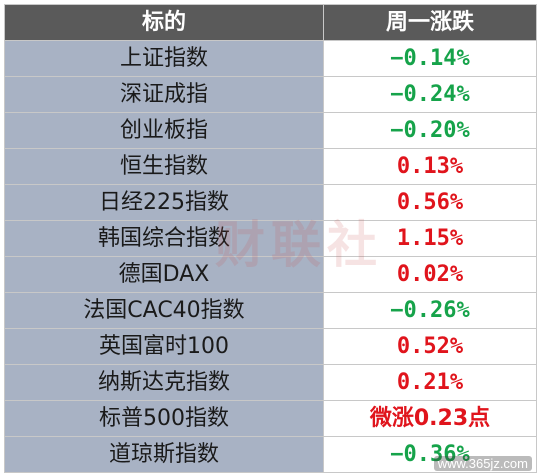 This screenshot has width=540, height=475. Describe the element at coordinates (430, 166) in the screenshot. I see `index-change: 0.13%` at that location.